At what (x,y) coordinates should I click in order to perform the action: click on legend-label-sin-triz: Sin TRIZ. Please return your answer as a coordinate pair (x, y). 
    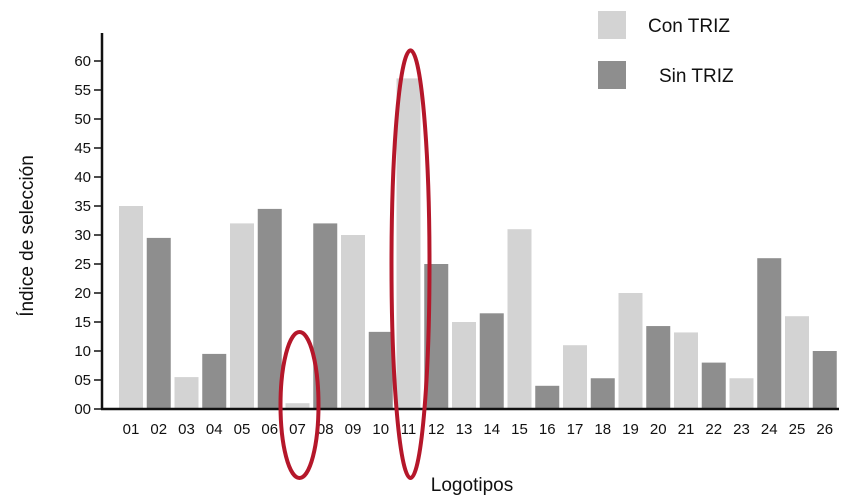
    Looking at the image, I should click on (696, 76).